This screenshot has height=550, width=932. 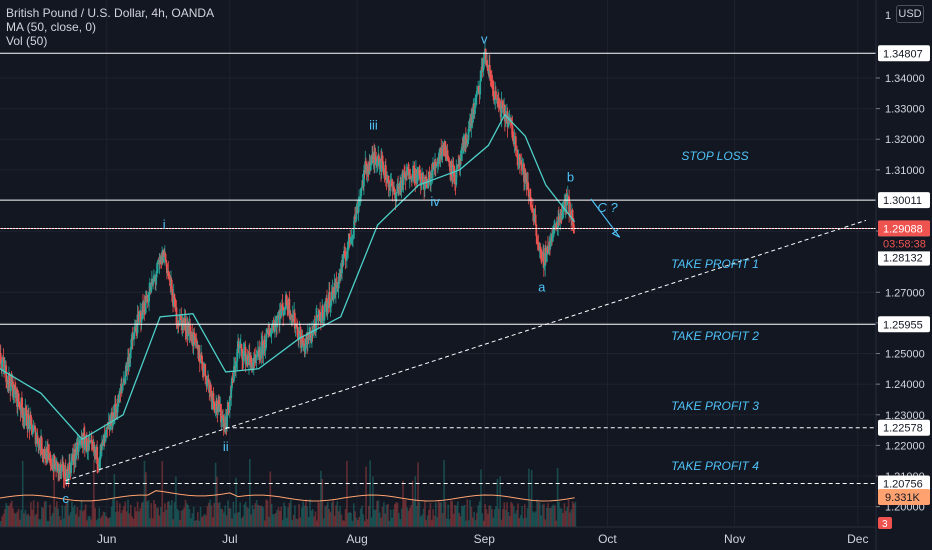 What do you see at coordinates (910, 14) in the screenshot?
I see `currency-badge: USD` at bounding box center [910, 14].